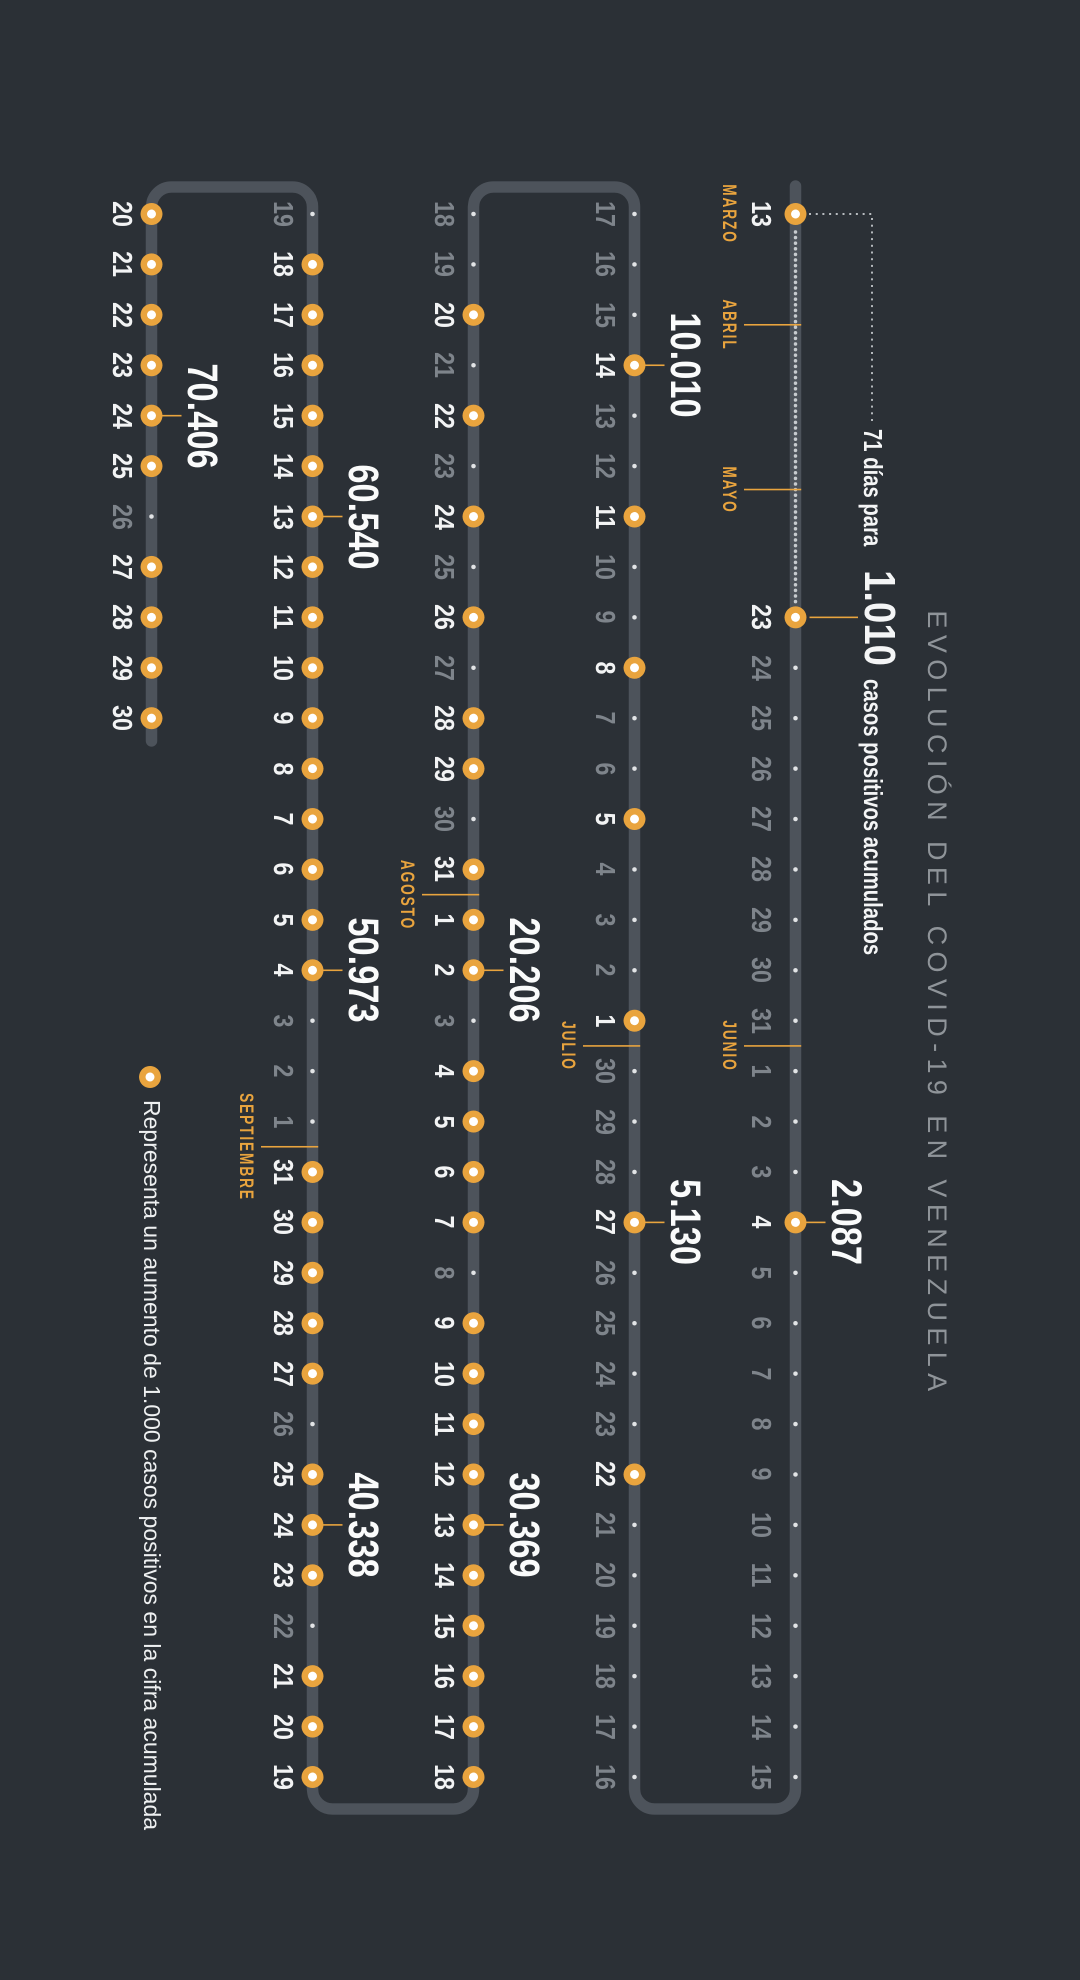  I want to click on date-label: 21, so click(444, 365).